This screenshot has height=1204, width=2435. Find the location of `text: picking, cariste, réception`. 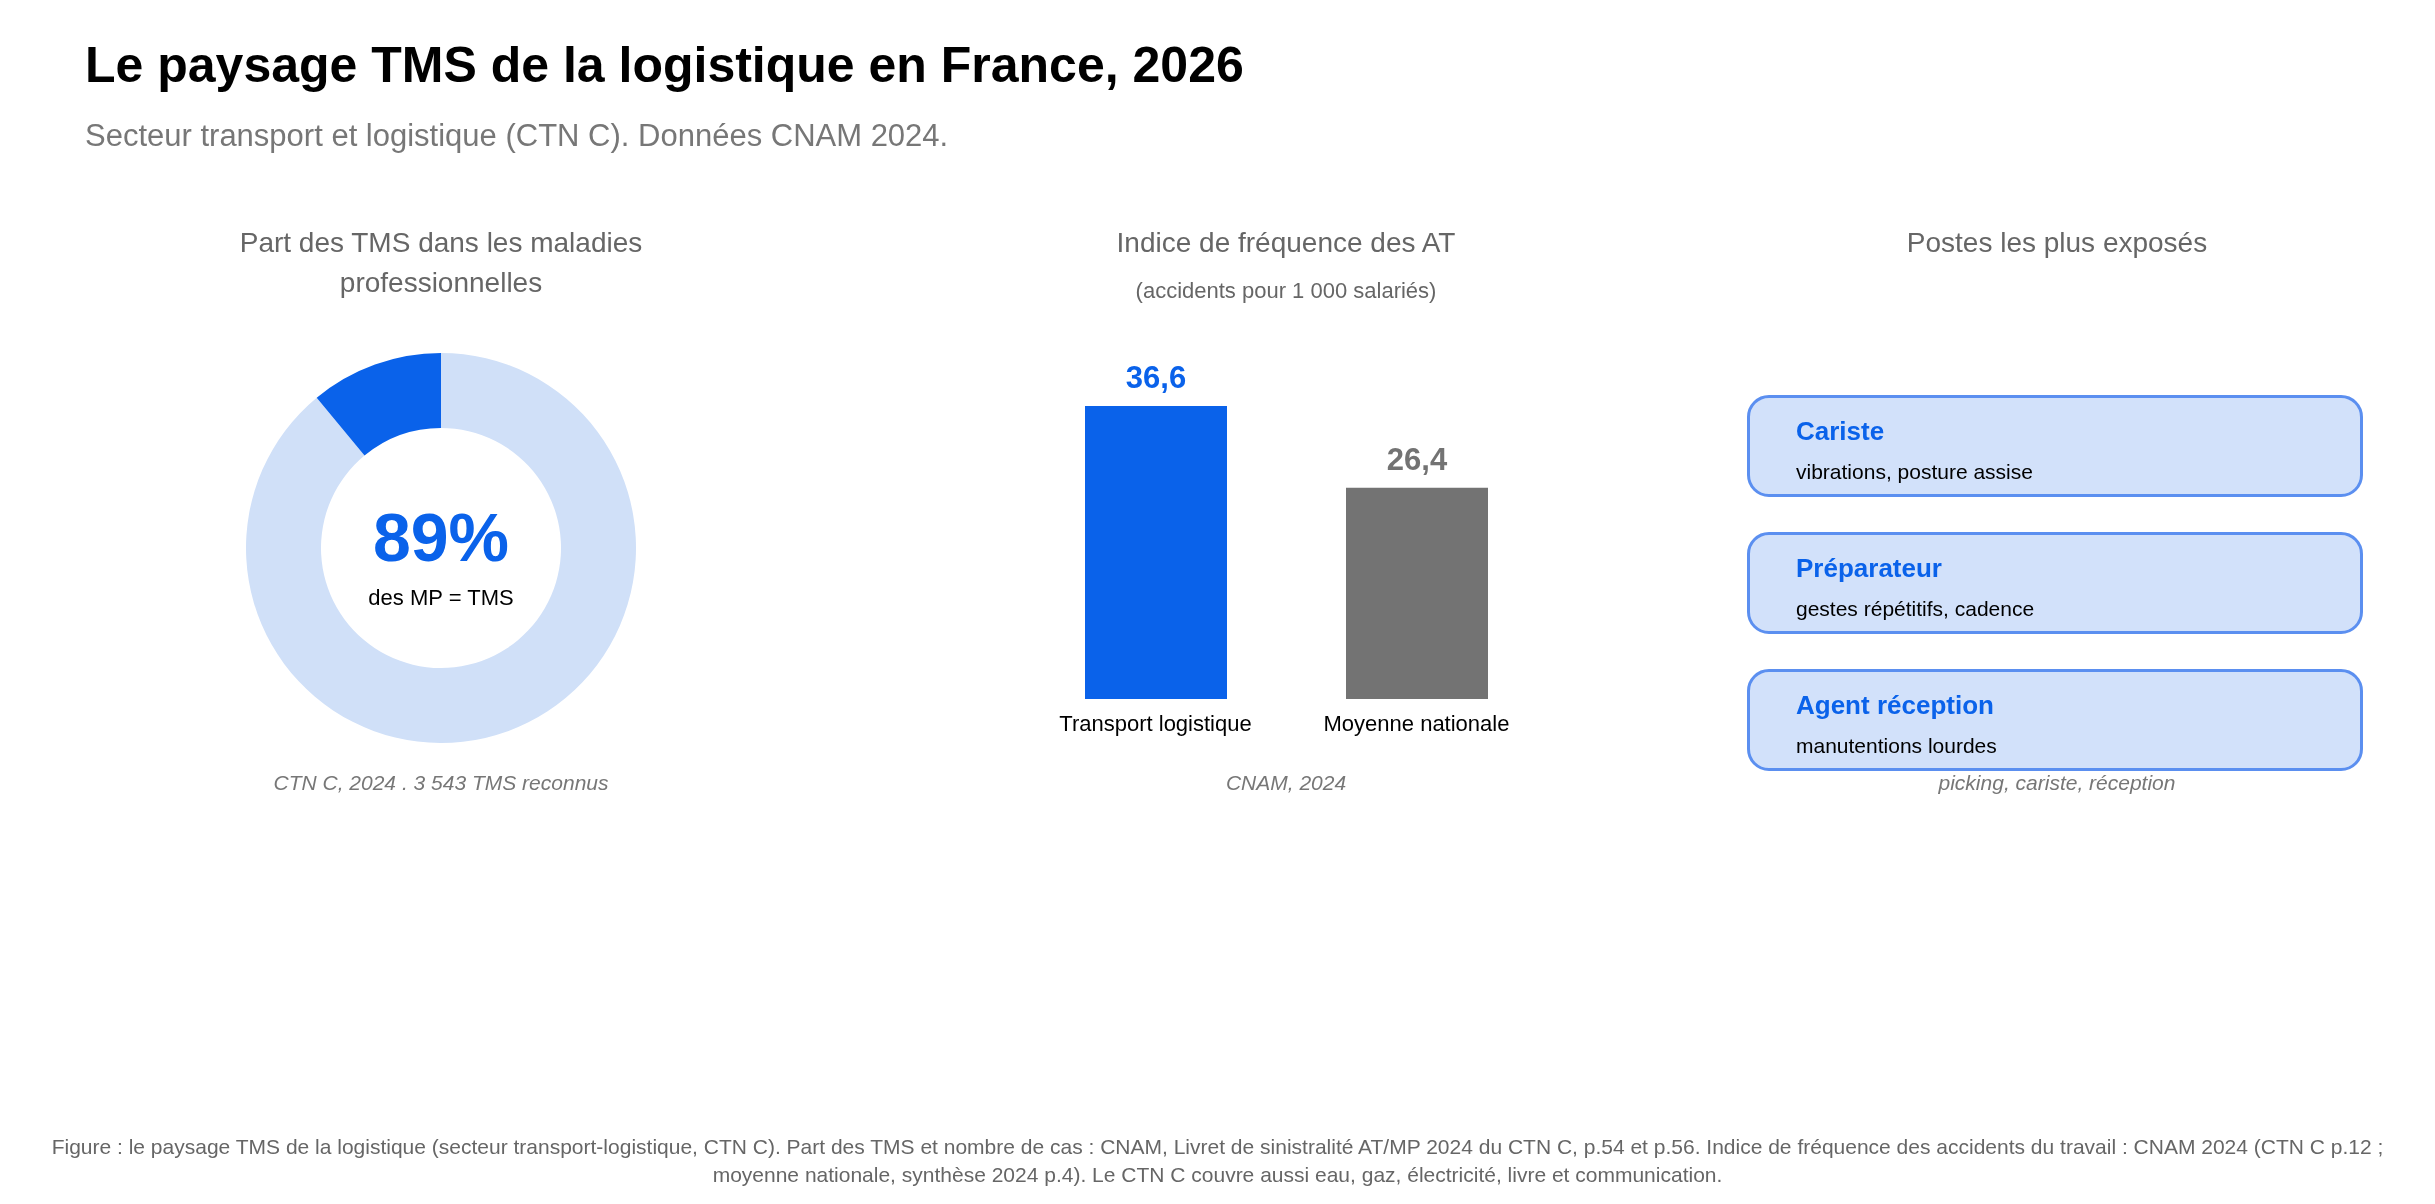

text: picking, cariste, réception is located at coordinates (2057, 782).